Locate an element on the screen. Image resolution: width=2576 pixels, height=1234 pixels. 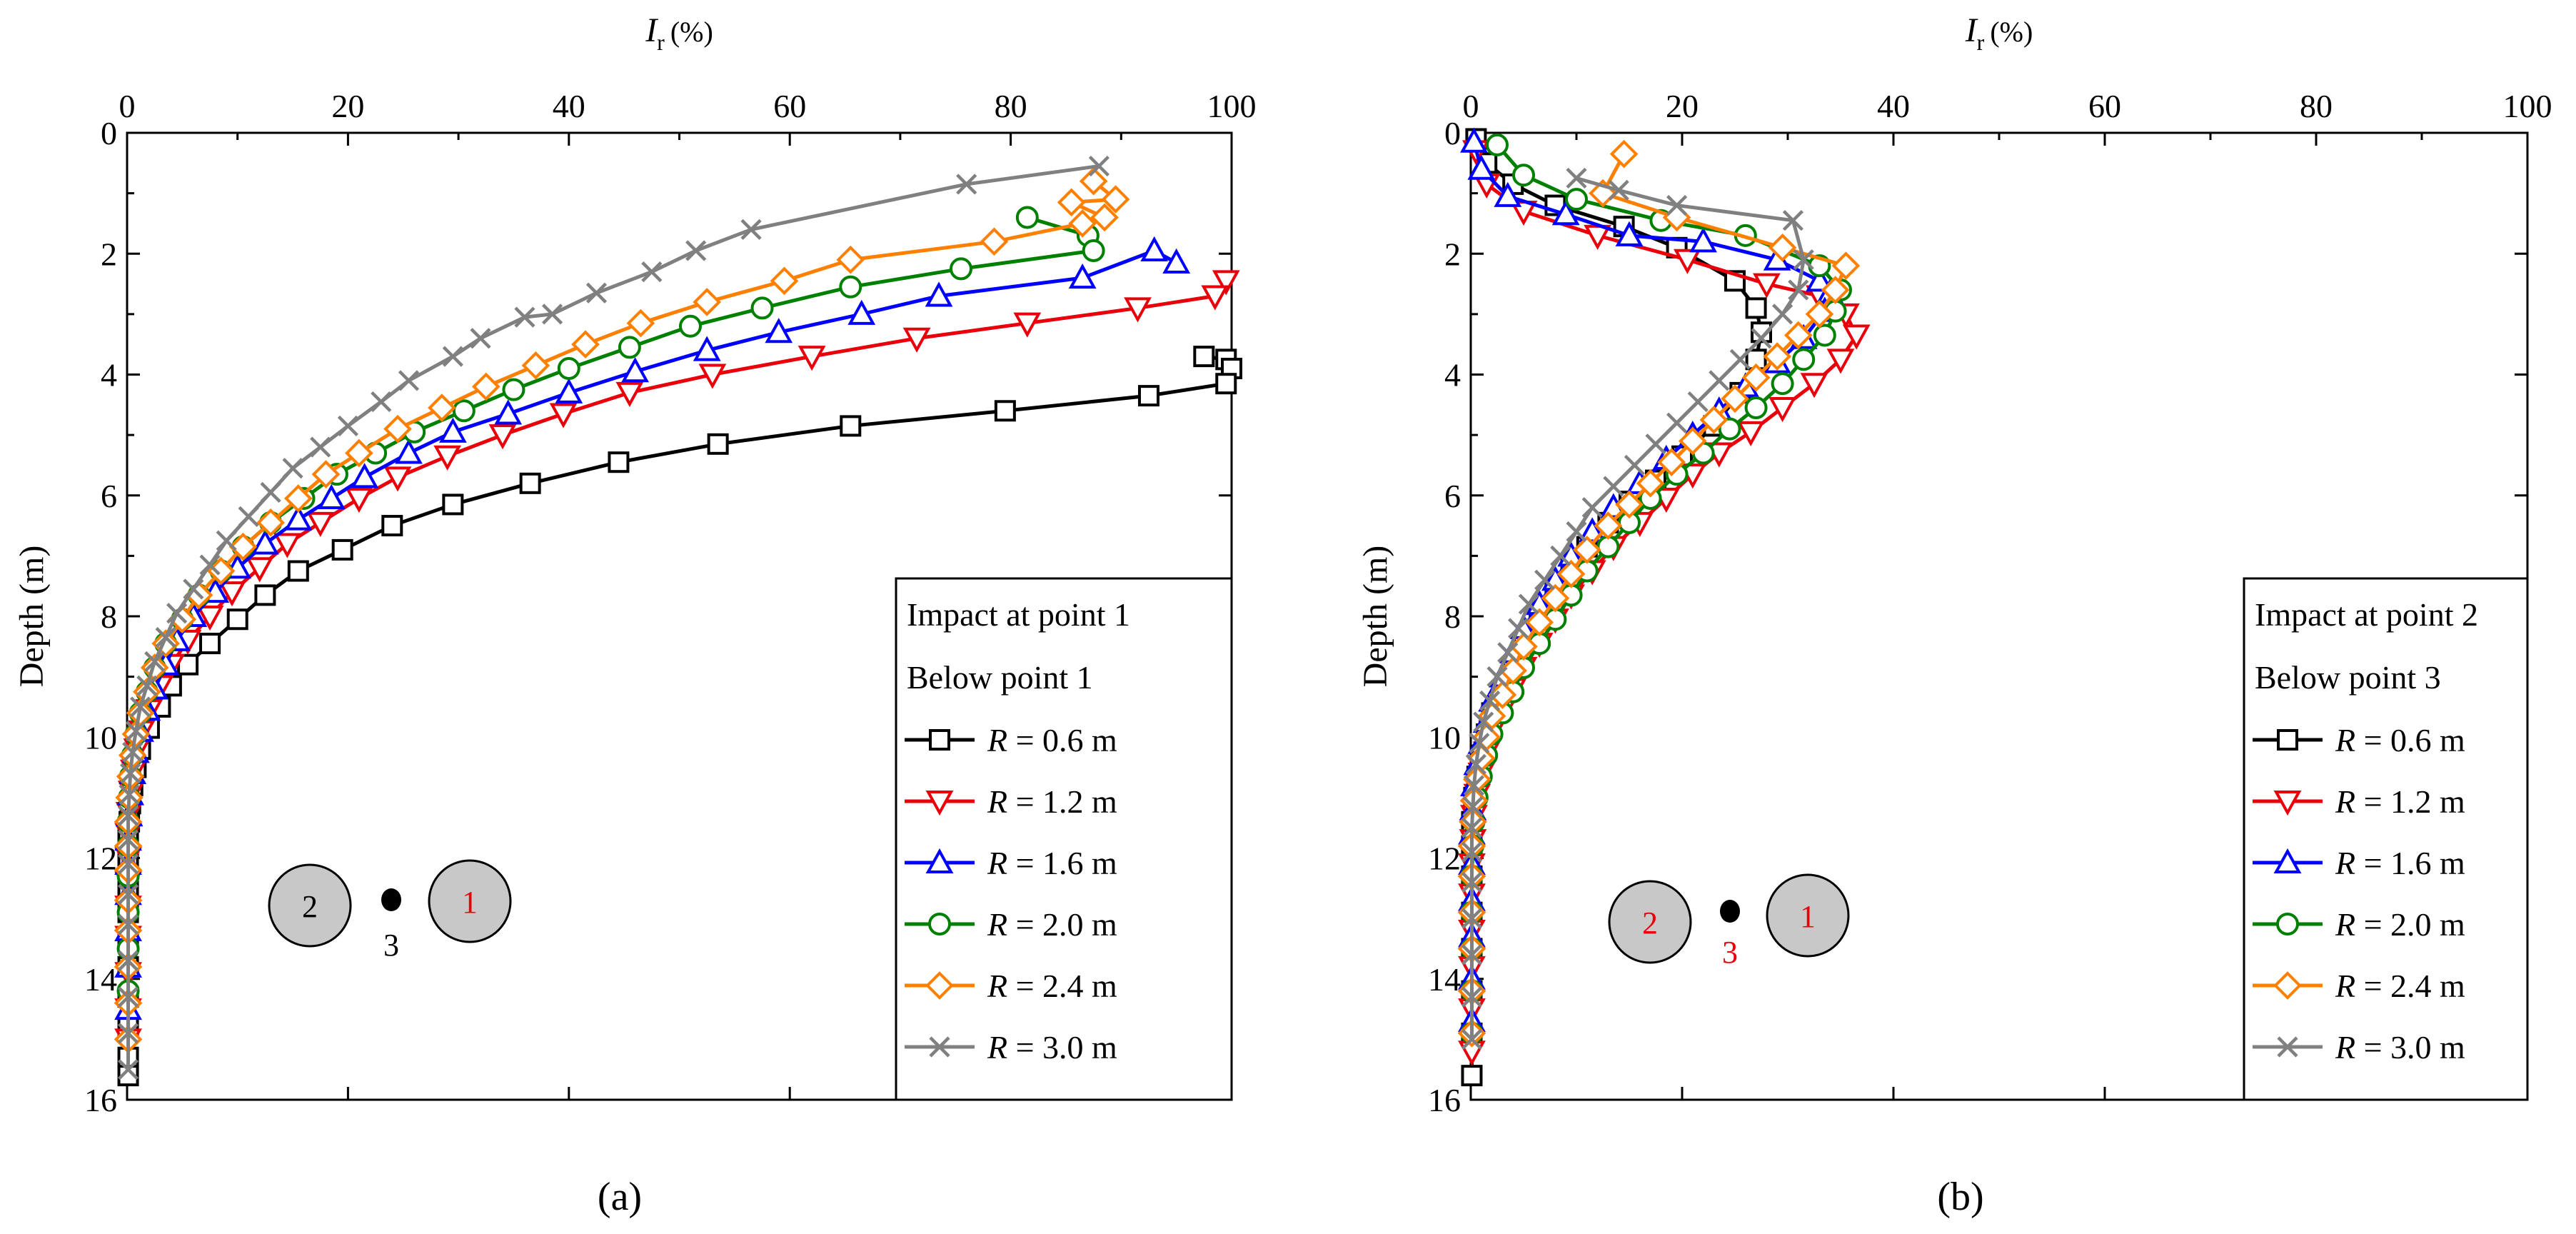
panel-b-y-tick-label: 6 is located at coordinates (1452, 496).